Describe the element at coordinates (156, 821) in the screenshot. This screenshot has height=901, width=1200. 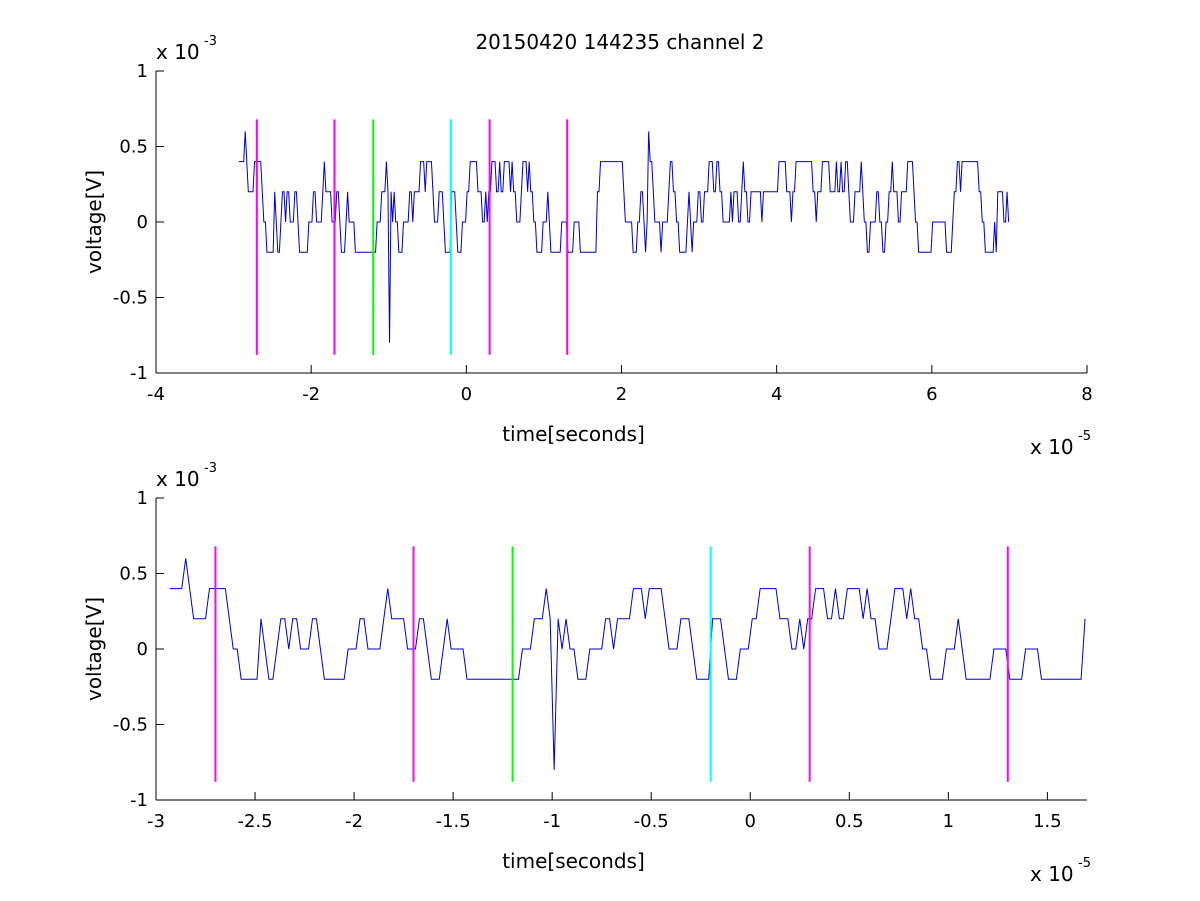
I see `x-tick-label: -3` at that location.